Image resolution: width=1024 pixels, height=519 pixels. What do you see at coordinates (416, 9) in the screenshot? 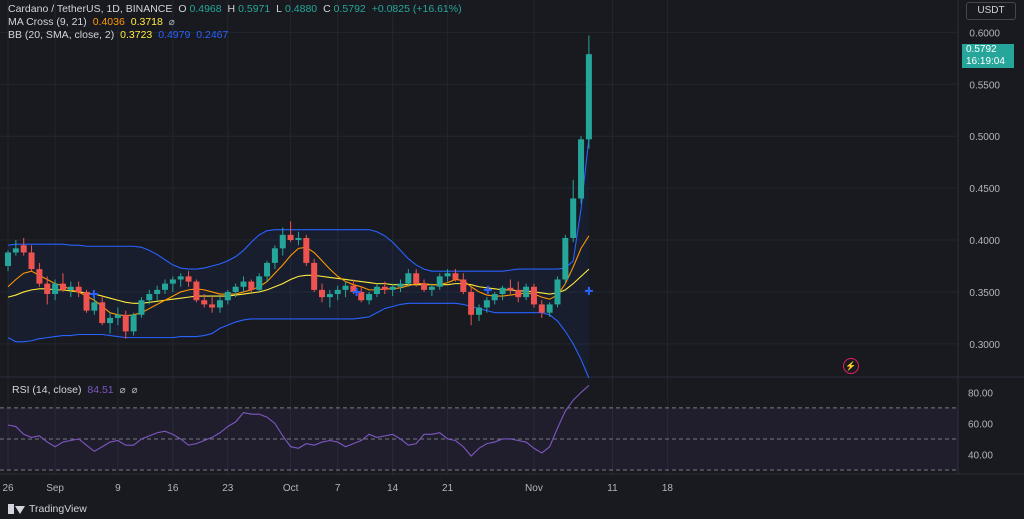
I see `change-value: +0.0825 (+16.61%)` at bounding box center [416, 9].